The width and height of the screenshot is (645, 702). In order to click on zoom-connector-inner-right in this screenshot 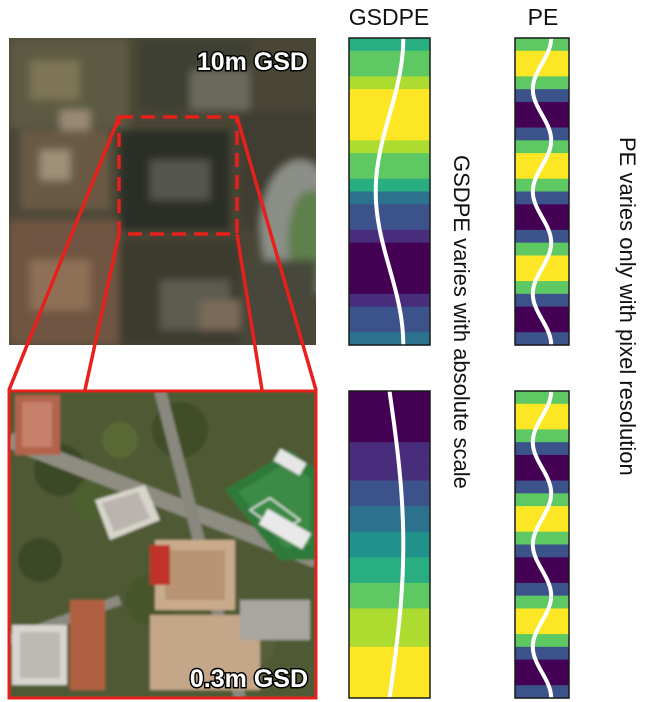, I will do `click(249, 312)`.